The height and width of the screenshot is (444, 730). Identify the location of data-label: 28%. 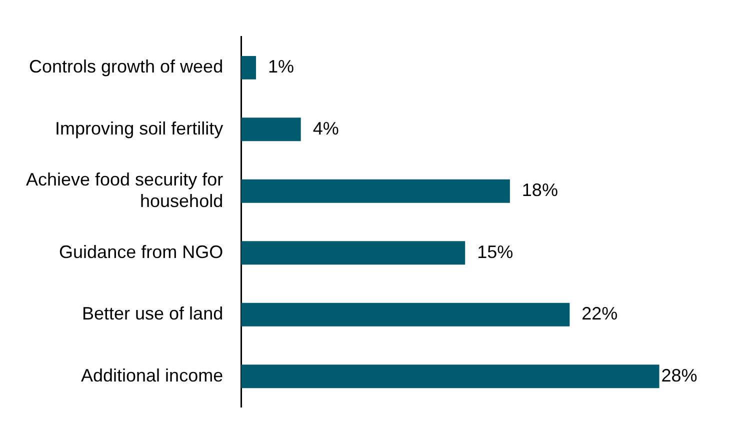
(679, 375).